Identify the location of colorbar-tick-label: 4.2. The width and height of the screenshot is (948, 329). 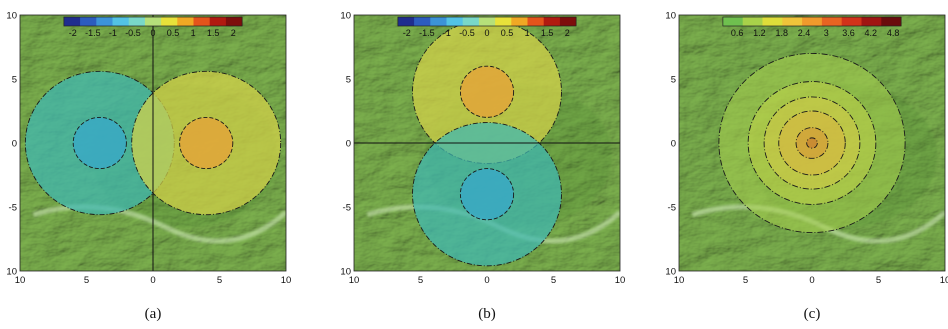
(871, 33).